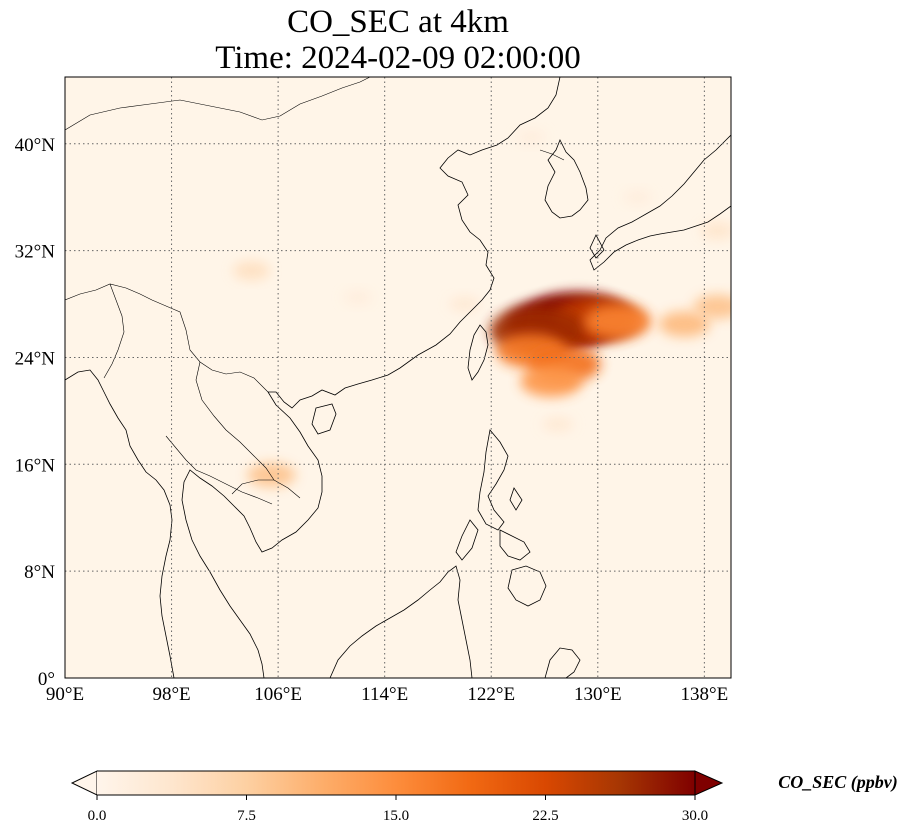 The image size is (916, 836). I want to click on coastline-indochina, so click(252, 534).